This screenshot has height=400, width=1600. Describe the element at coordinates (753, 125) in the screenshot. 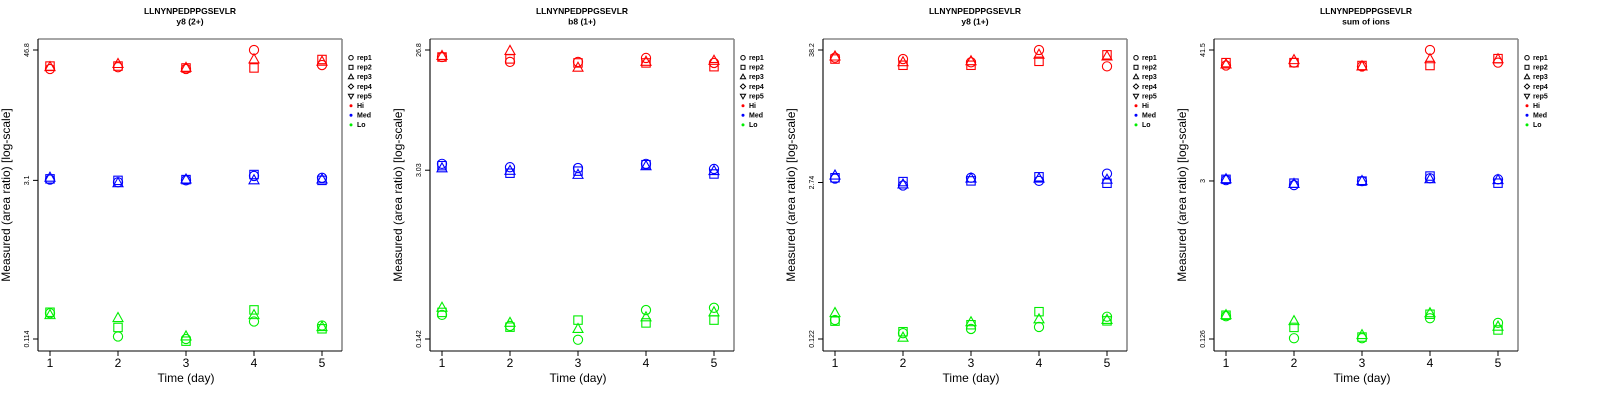

I see `legend-label: Lo` at that location.